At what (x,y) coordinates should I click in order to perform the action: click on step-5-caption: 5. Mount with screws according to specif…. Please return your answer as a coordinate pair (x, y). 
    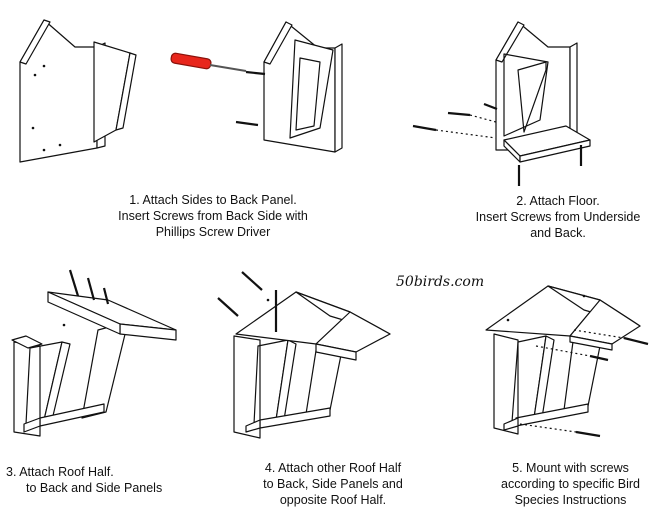
    Looking at the image, I should click on (570, 484).